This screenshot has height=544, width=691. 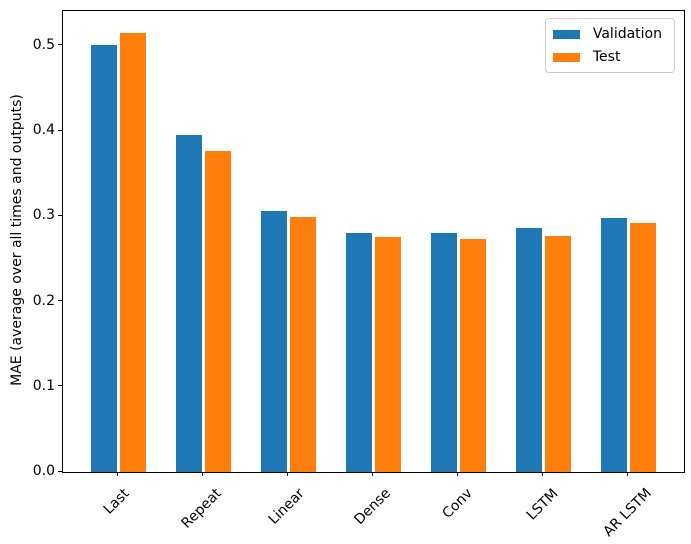 What do you see at coordinates (606, 57) in the screenshot?
I see `legend-label-test: Test` at bounding box center [606, 57].